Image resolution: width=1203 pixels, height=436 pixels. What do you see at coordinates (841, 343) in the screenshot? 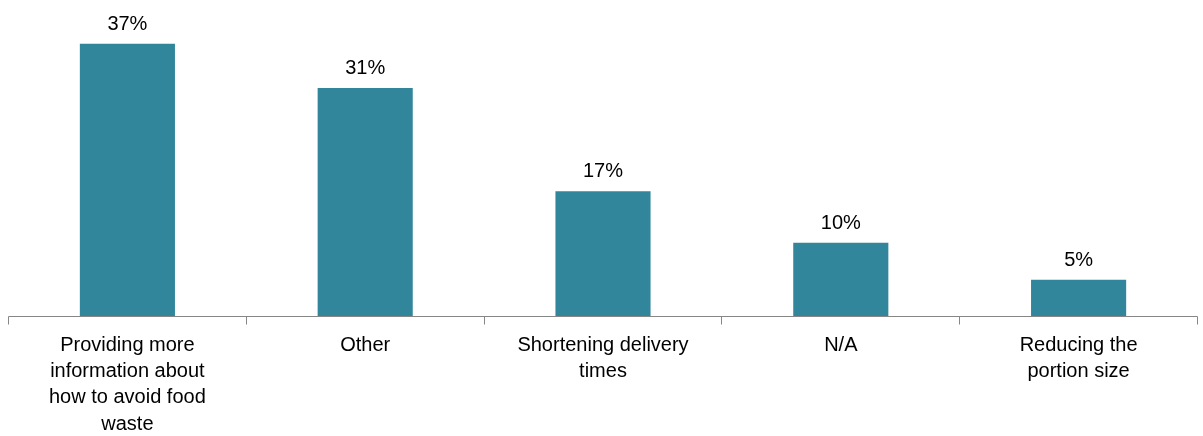
I see `x-tick-label: N/A` at bounding box center [841, 343].